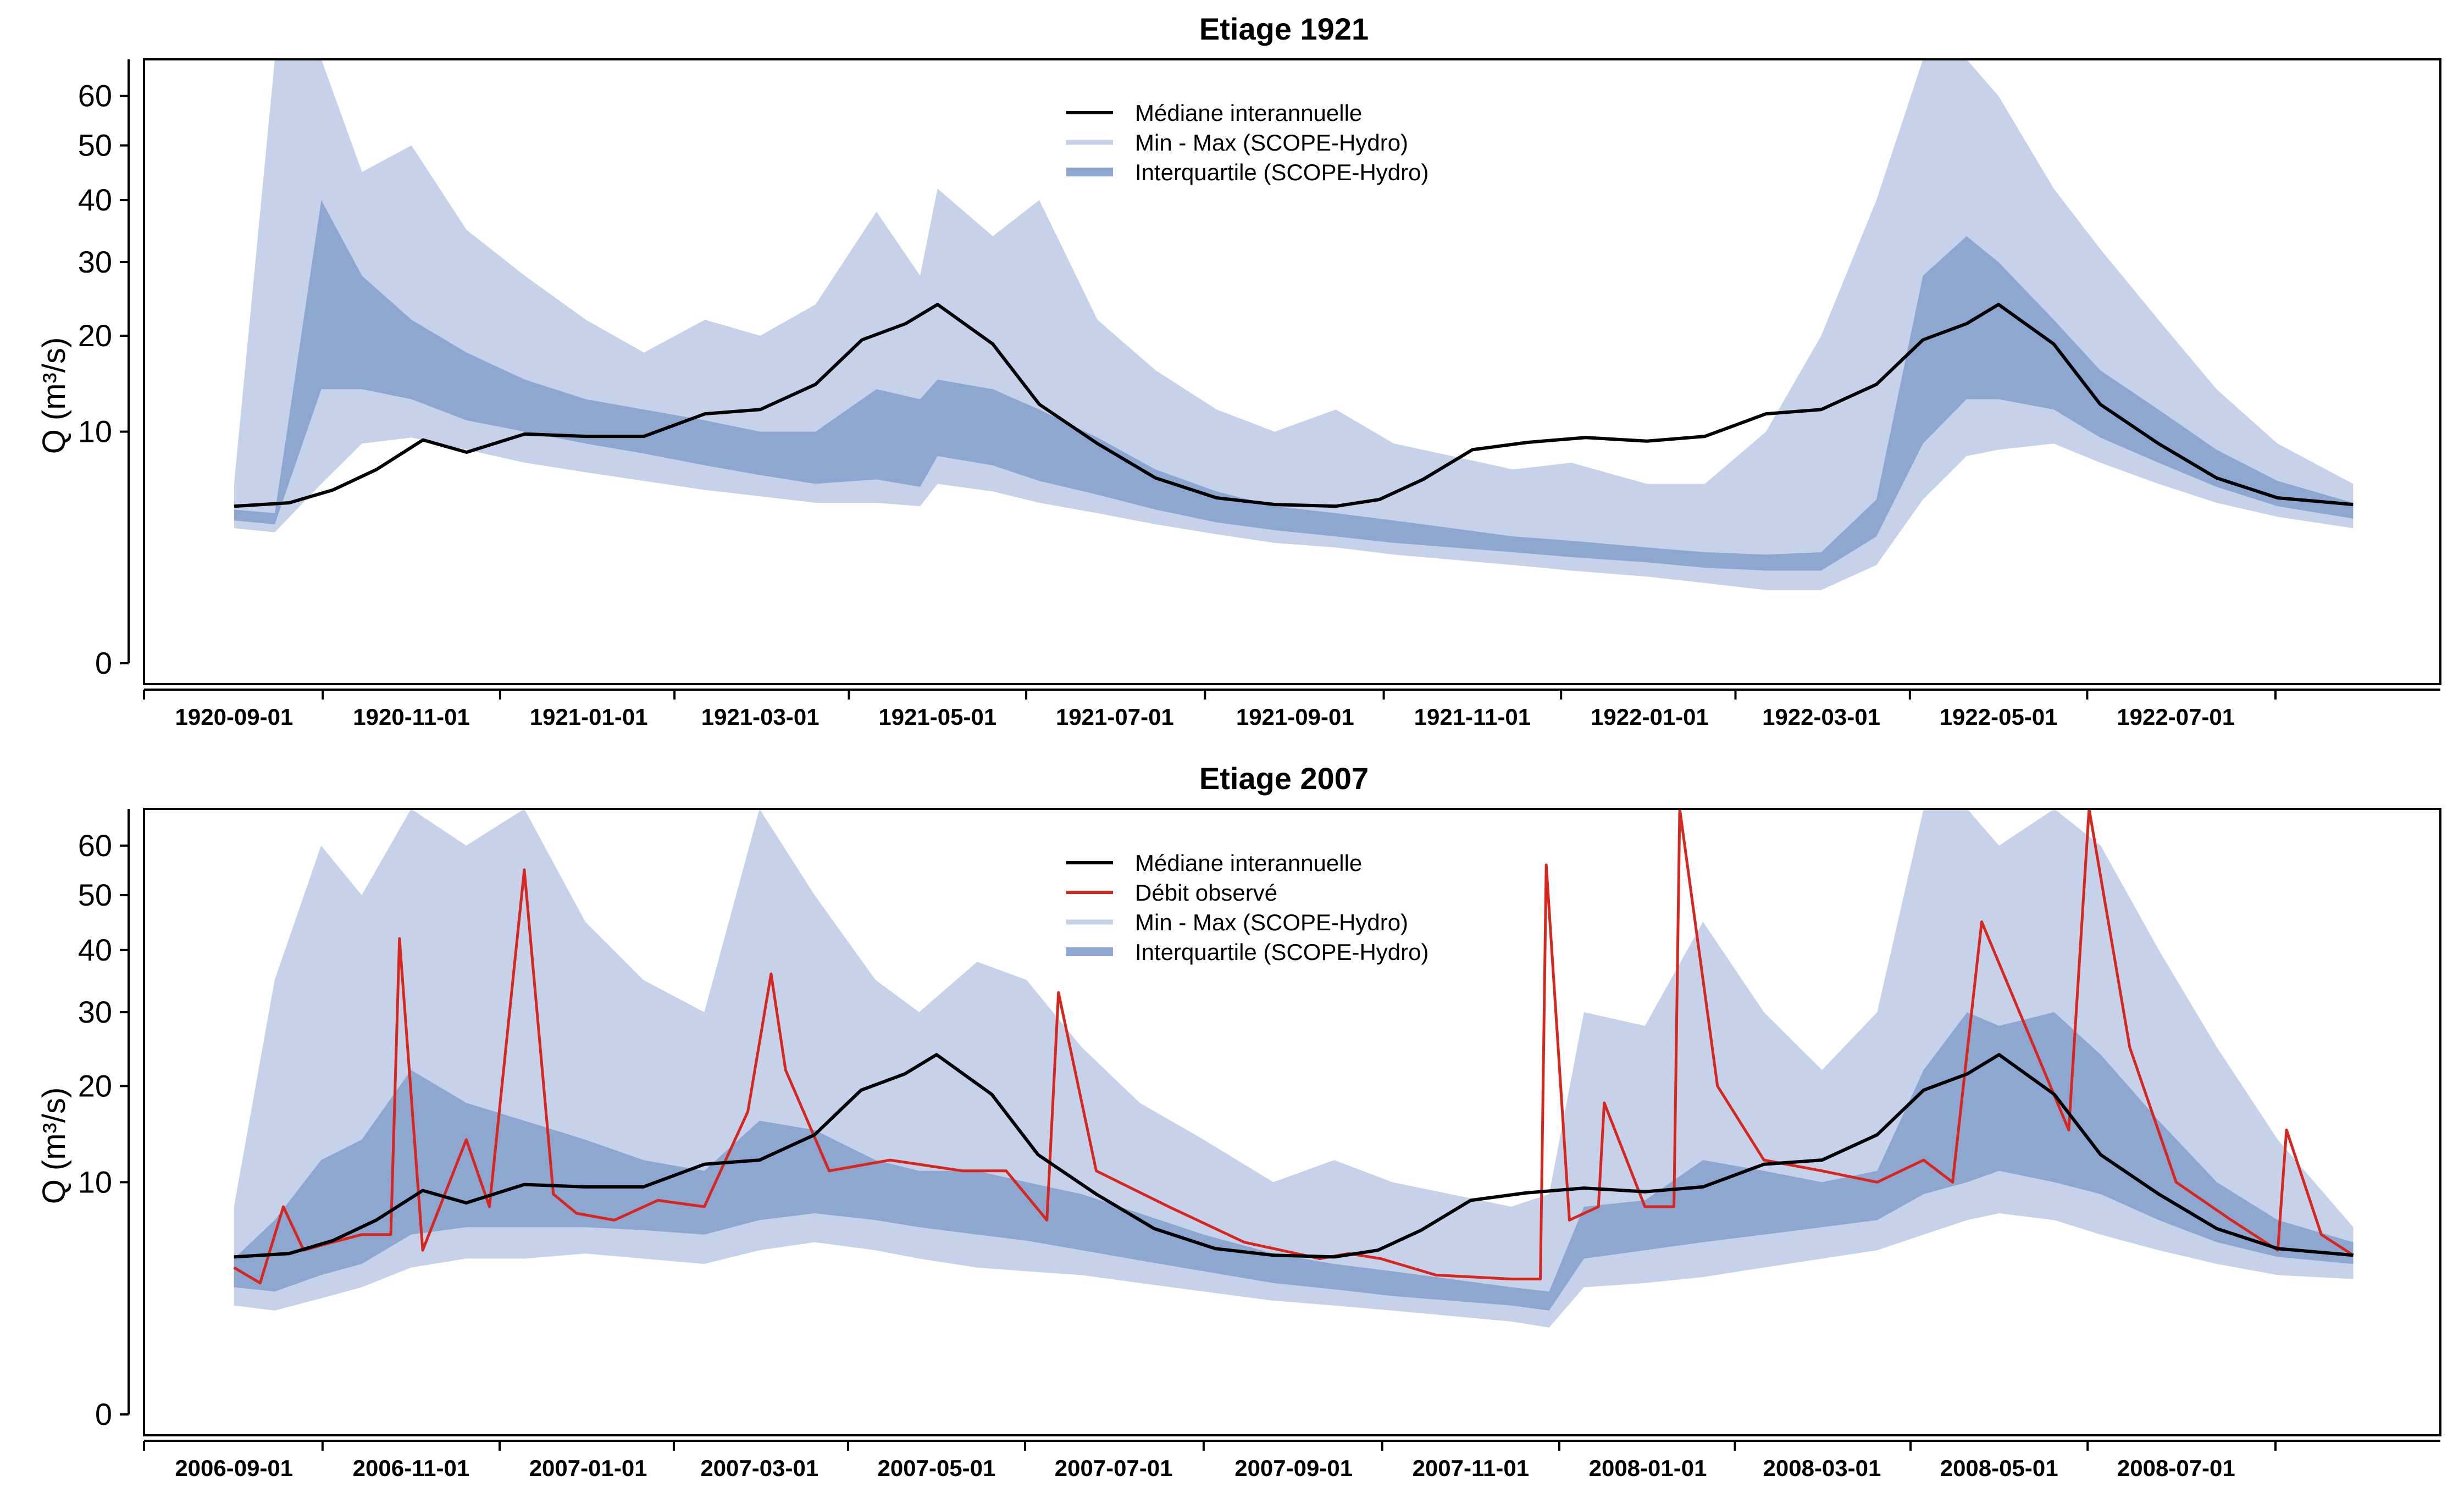 The height and width of the screenshot is (1493, 2464). What do you see at coordinates (760, 717) in the screenshot?
I see `x-tick-label: 1921-03-01` at bounding box center [760, 717].